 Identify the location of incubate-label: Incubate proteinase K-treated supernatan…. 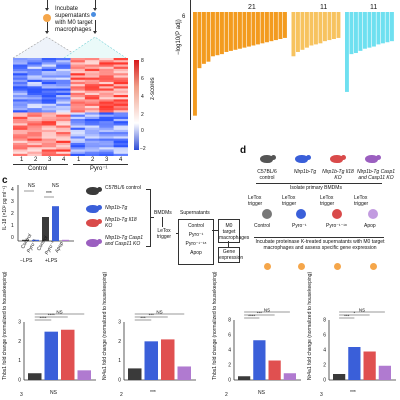
(320, 245).